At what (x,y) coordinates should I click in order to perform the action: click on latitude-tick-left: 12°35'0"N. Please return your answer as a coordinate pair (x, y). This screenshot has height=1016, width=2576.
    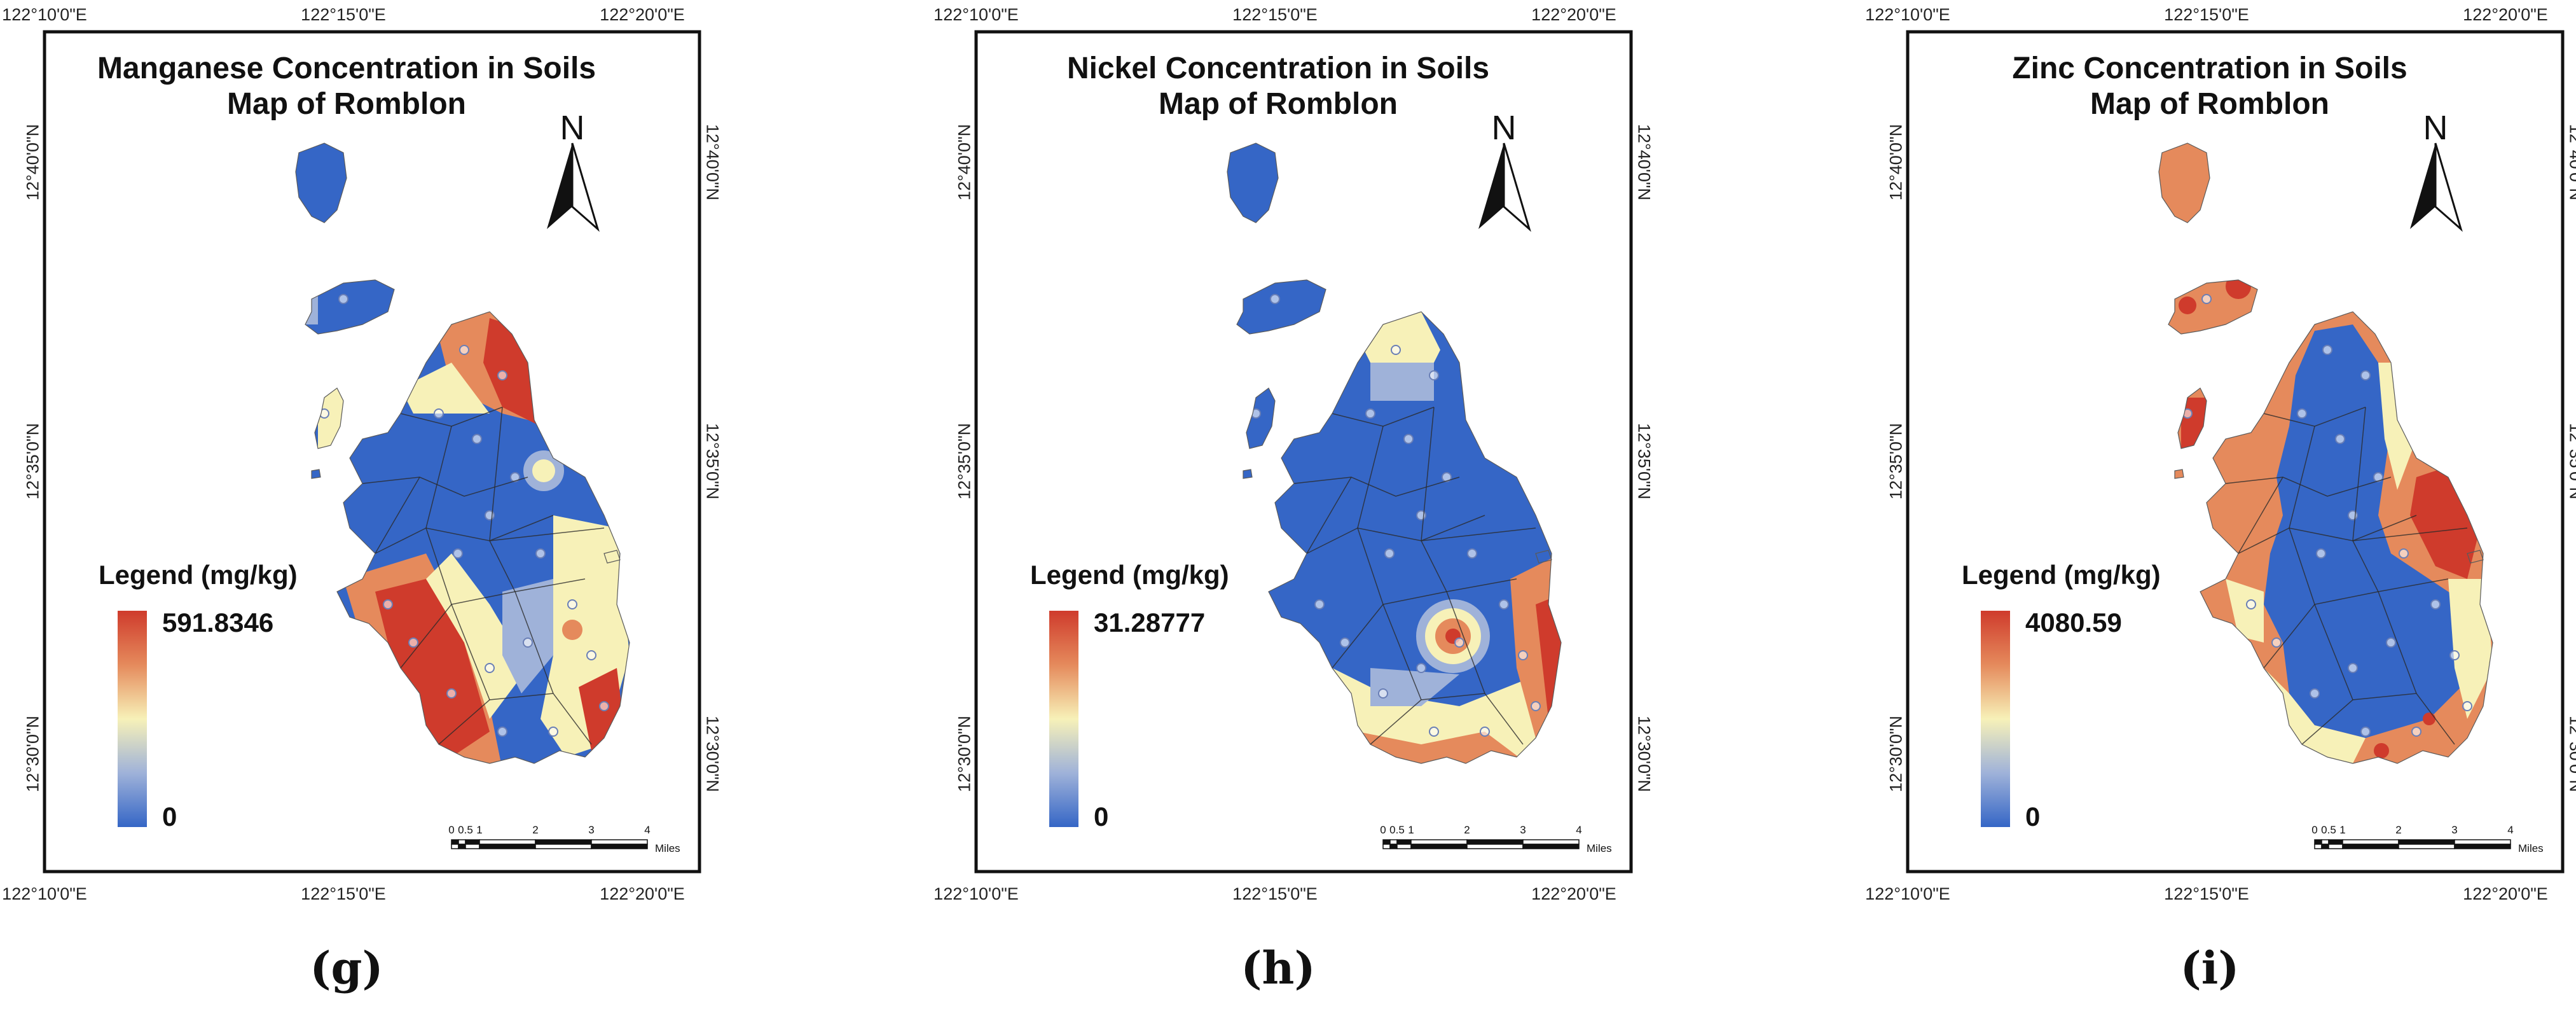
    Looking at the image, I should click on (33, 461).